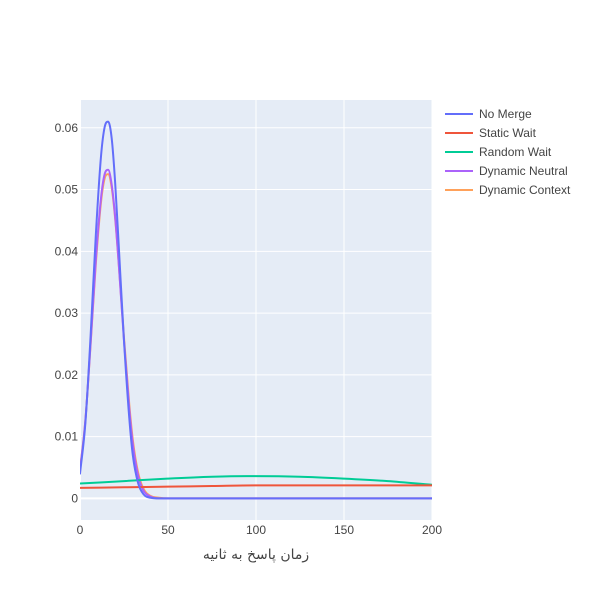 The height and width of the screenshot is (605, 600). I want to click on legend-item-random-wait: Random Wait, so click(498, 152).